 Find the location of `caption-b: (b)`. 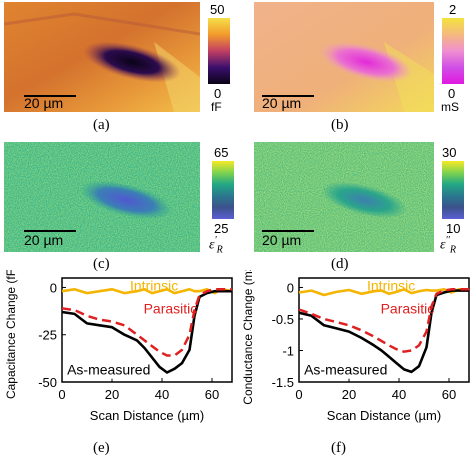

caption-b: (b) is located at coordinates (340, 125).